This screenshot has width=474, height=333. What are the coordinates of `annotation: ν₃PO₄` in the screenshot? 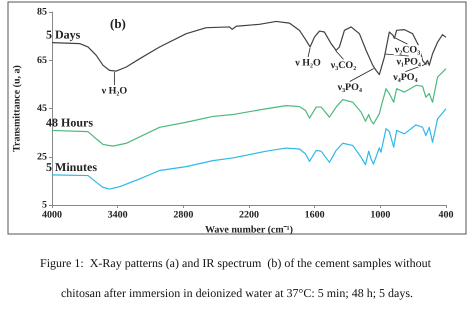 It's located at (349, 87).